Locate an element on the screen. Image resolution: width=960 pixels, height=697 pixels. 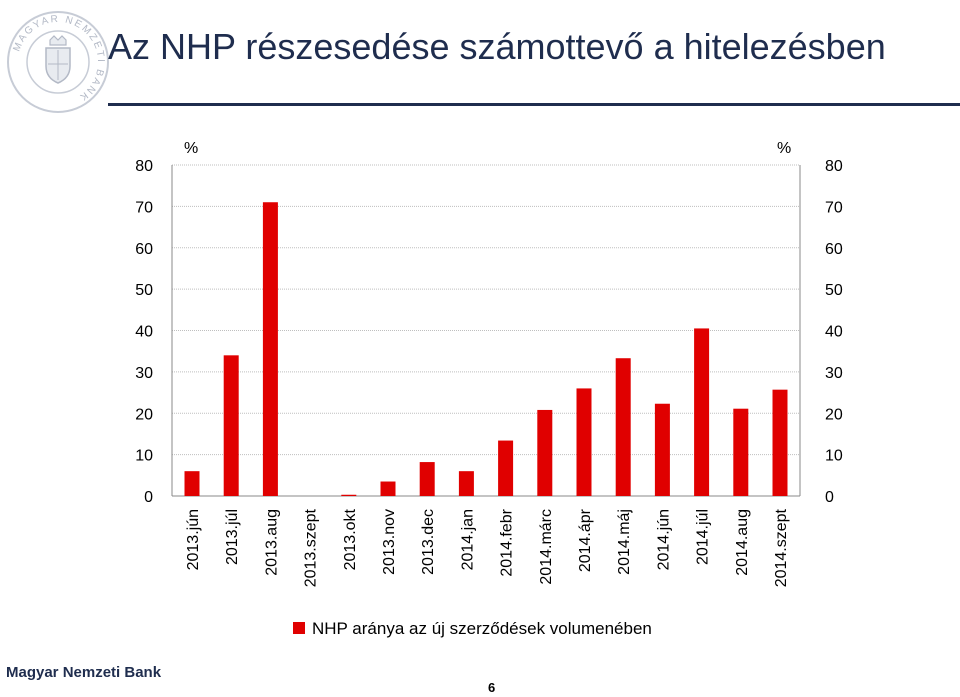
y-tick-label-right: 20 is located at coordinates (834, 414).